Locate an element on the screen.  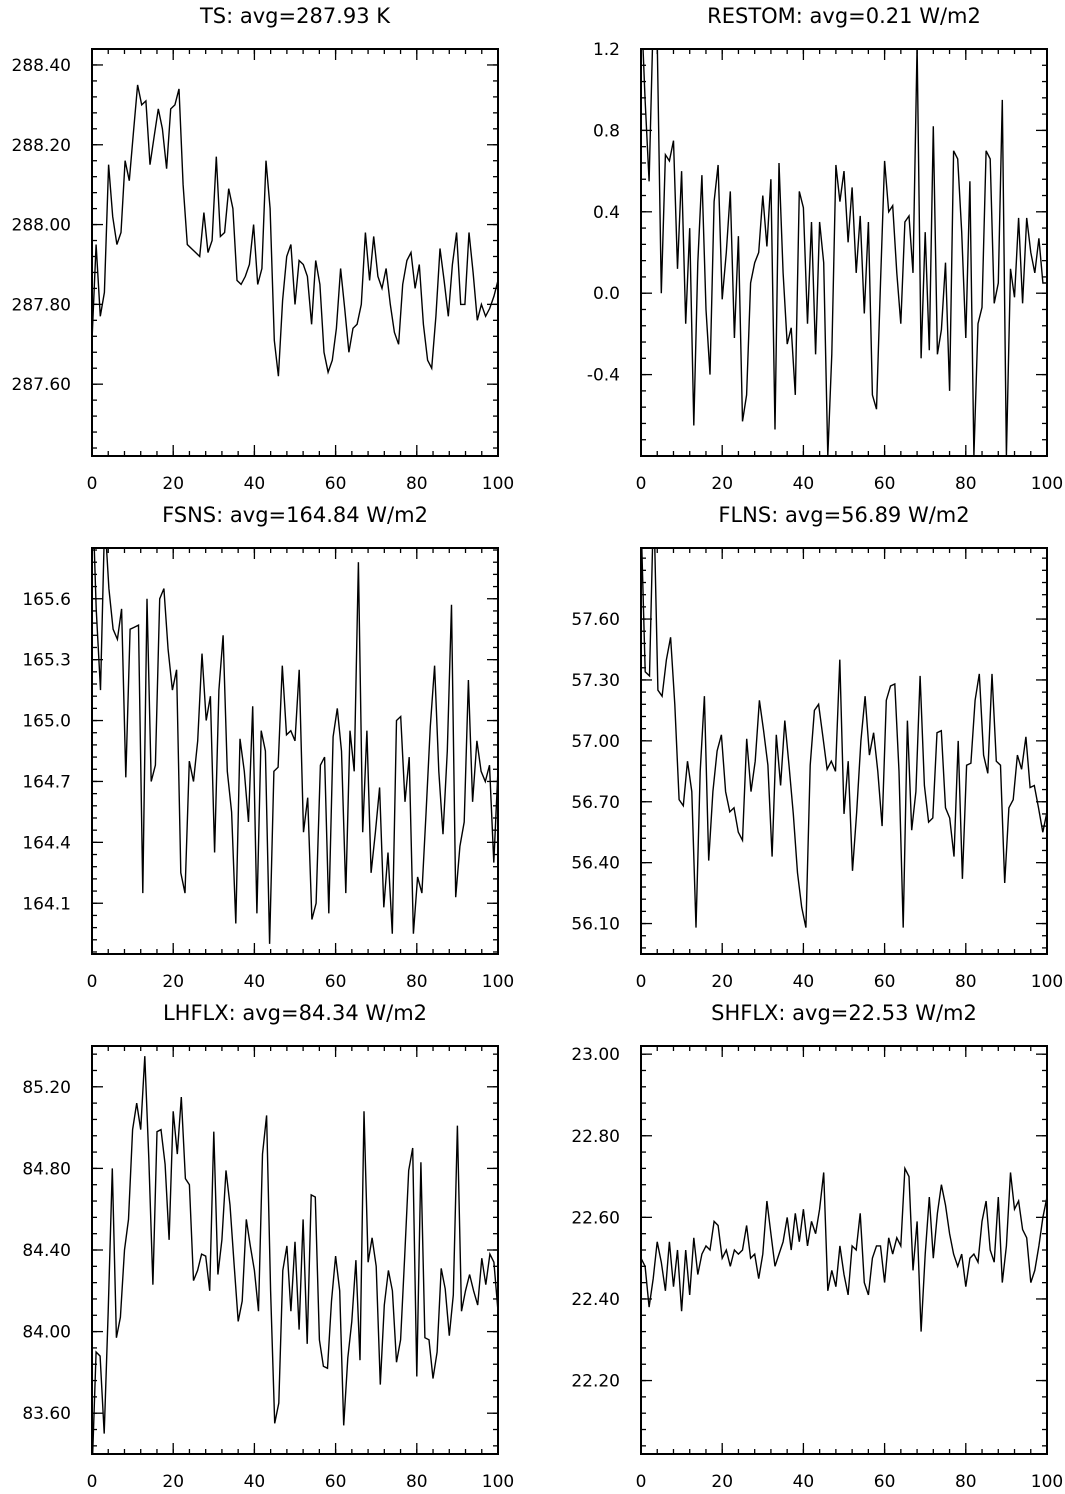
restom-x-tick-label: 60 is located at coordinates (885, 484).